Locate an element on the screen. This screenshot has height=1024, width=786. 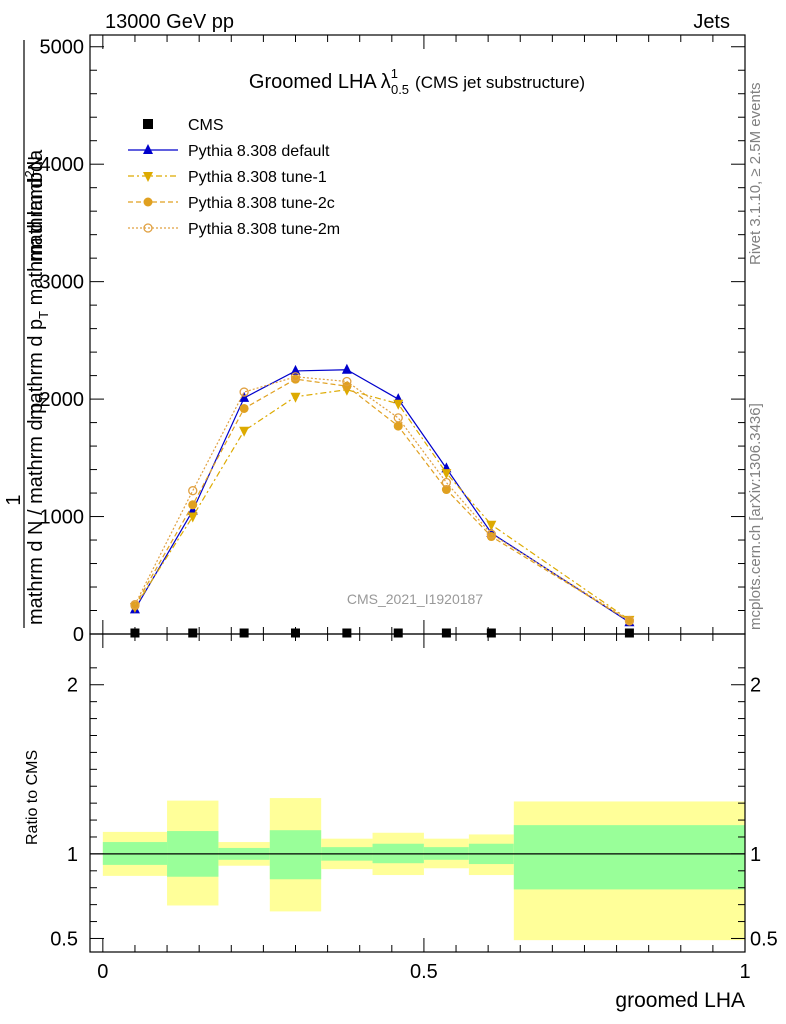
ratio-ytick-label: 1 is located at coordinates (72, 855).